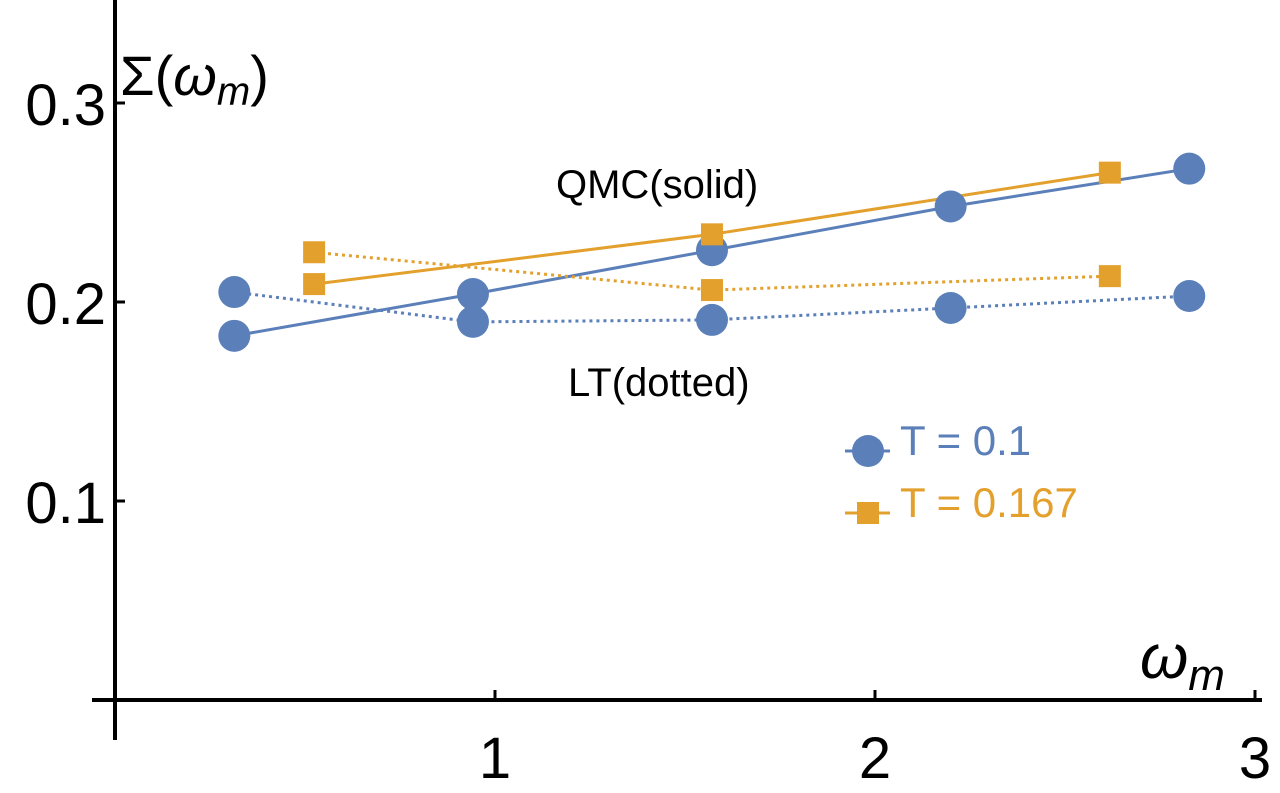 This screenshot has height=793, width=1280. I want to click on y-tick-label-1: 0.1, so click(65, 503).